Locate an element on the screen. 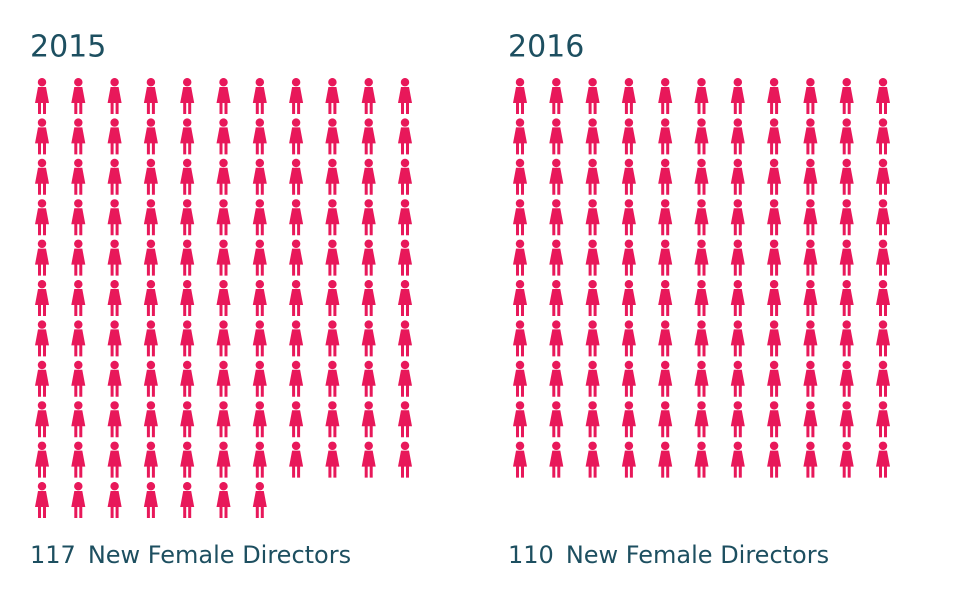 The image size is (974, 614). caption: 110 New Female Directors is located at coordinates (668, 555).